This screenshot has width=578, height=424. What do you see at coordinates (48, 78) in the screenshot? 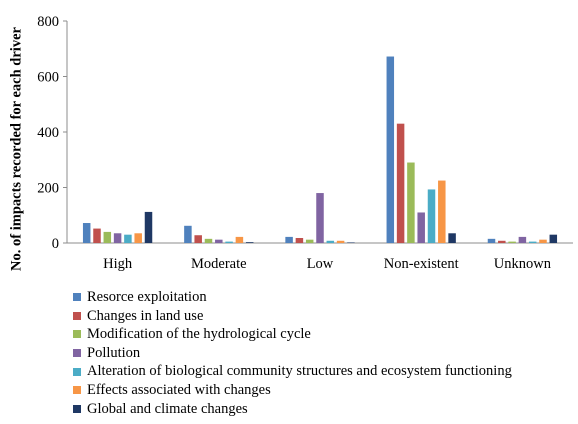
I see `y-tick-label: 600` at bounding box center [48, 78].